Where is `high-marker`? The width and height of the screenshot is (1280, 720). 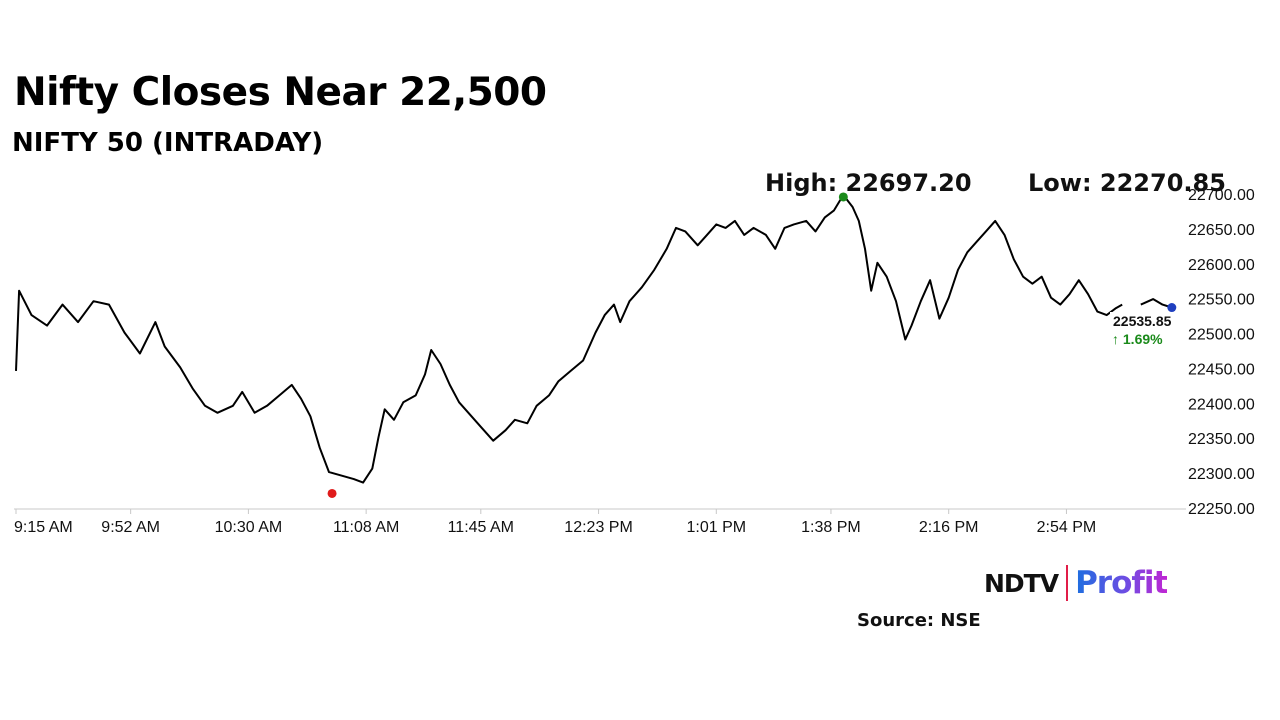
high-marker is located at coordinates (843, 197).